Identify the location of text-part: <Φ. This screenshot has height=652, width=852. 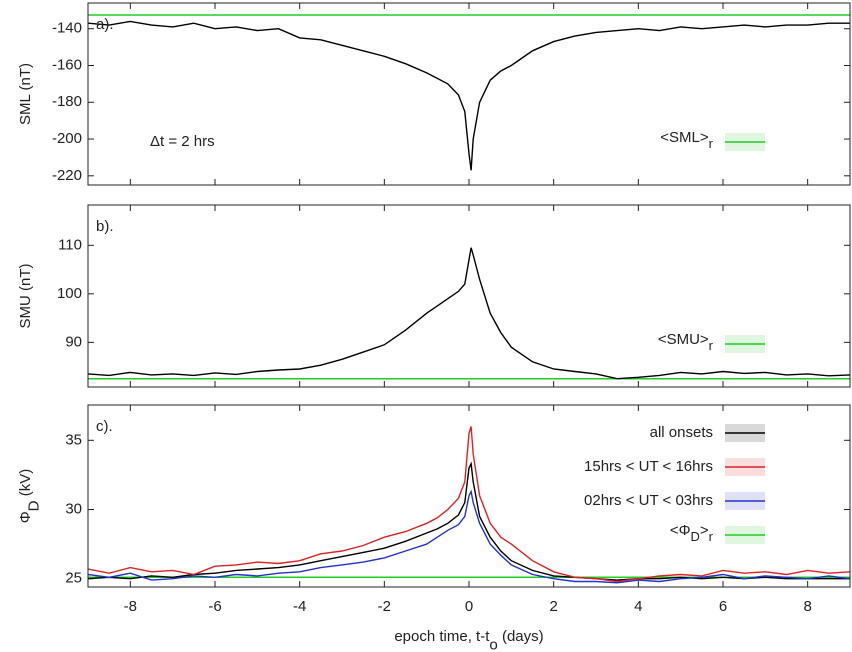
(680, 530).